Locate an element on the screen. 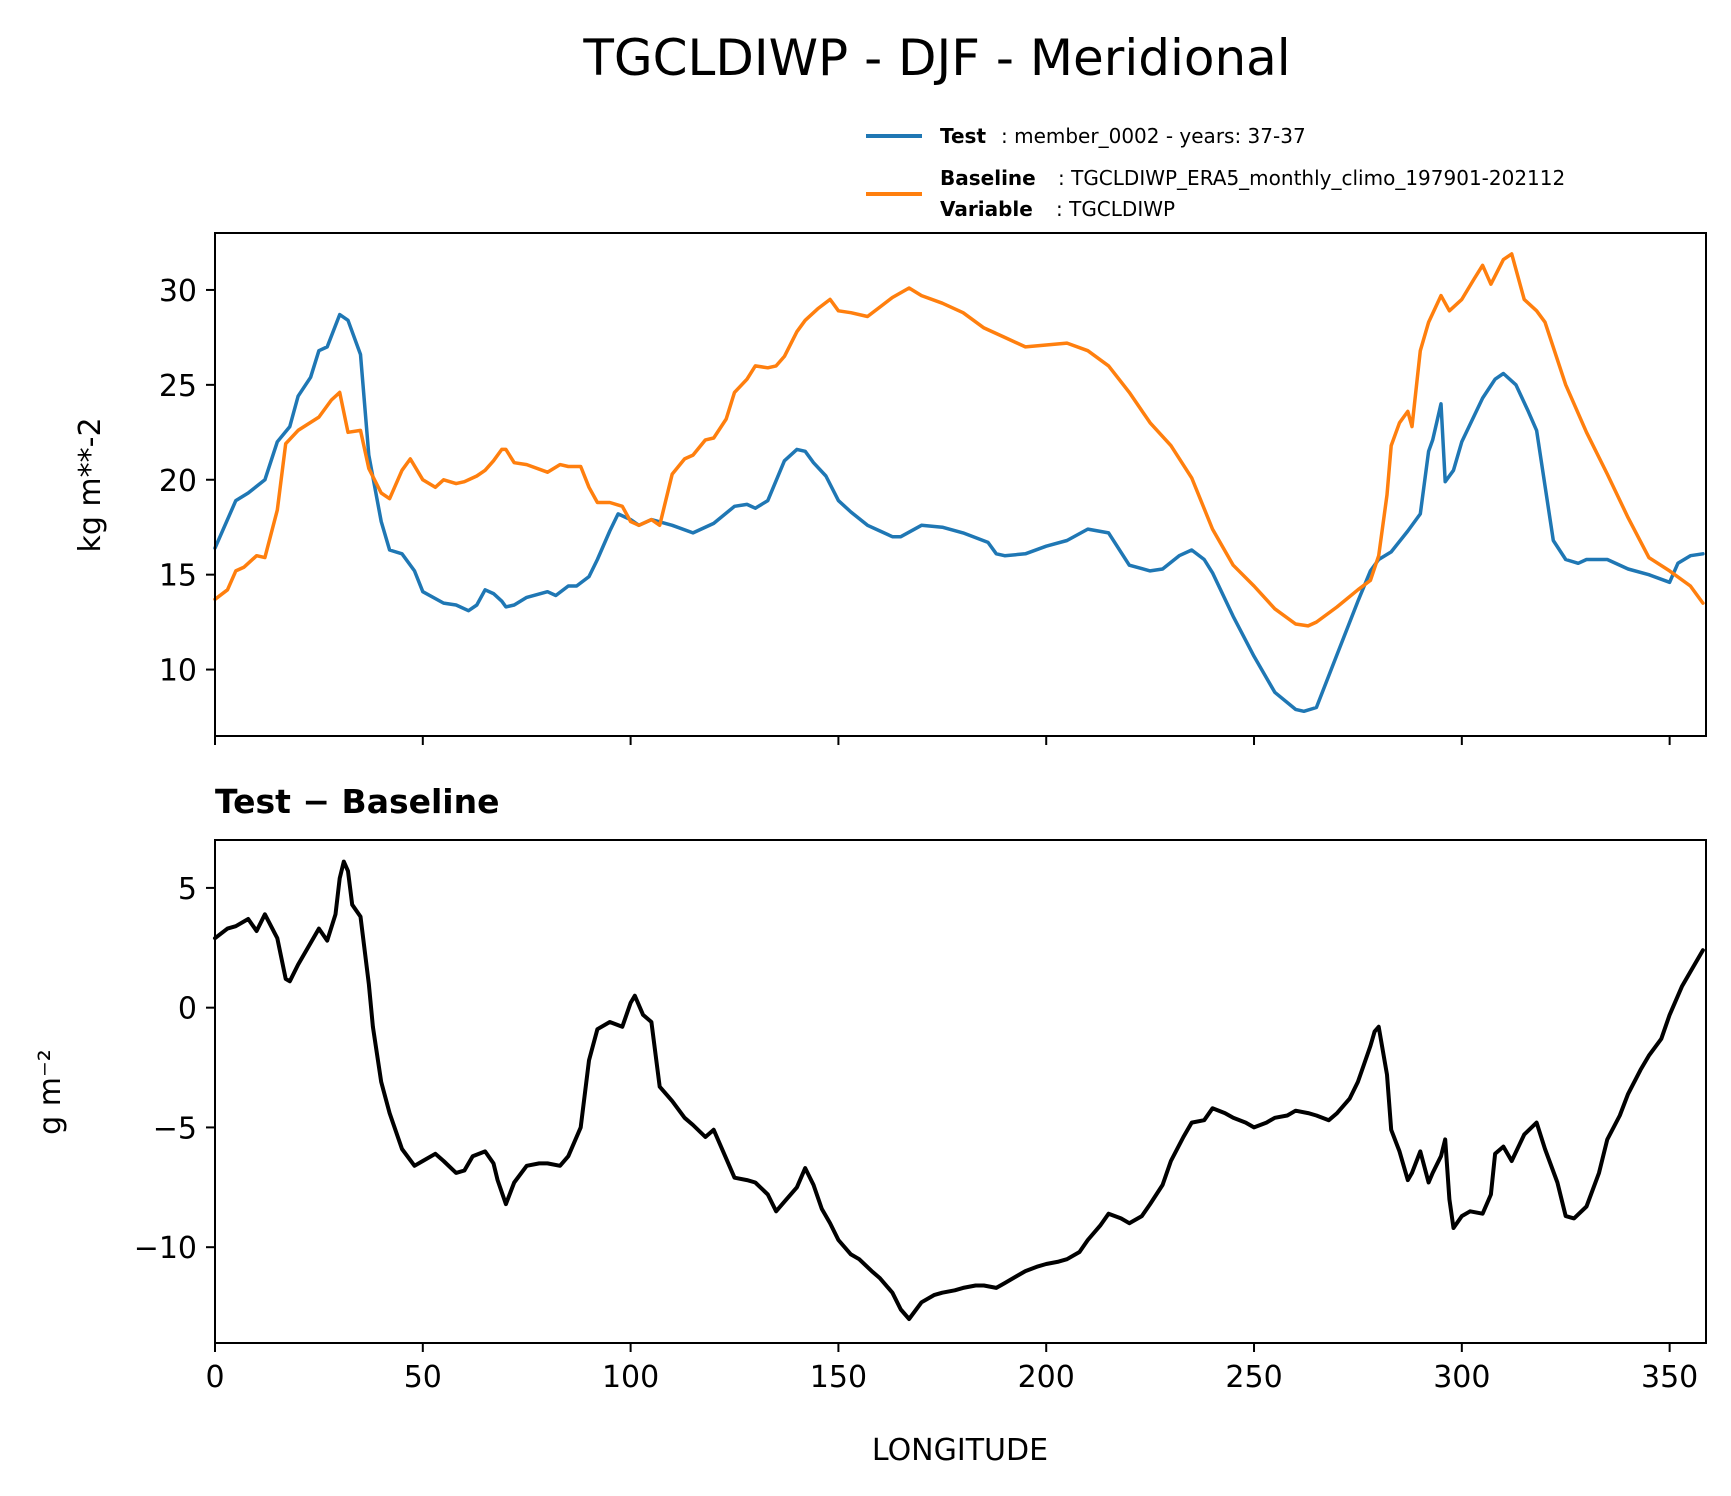 The height and width of the screenshot is (1496, 1731). bottom-x-tick-label: 150 is located at coordinates (838, 1377).